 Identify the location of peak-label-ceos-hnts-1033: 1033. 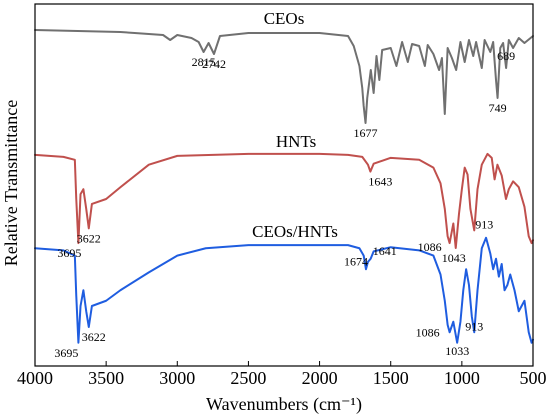
(457, 351).